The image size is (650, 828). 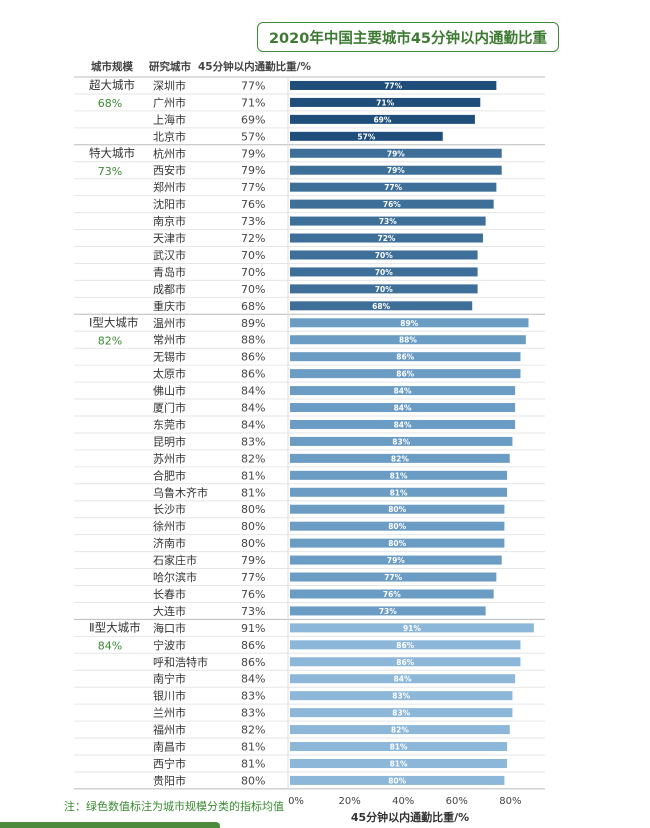 What do you see at coordinates (110, 645) in the screenshot?
I see `group-average: 84%` at bounding box center [110, 645].